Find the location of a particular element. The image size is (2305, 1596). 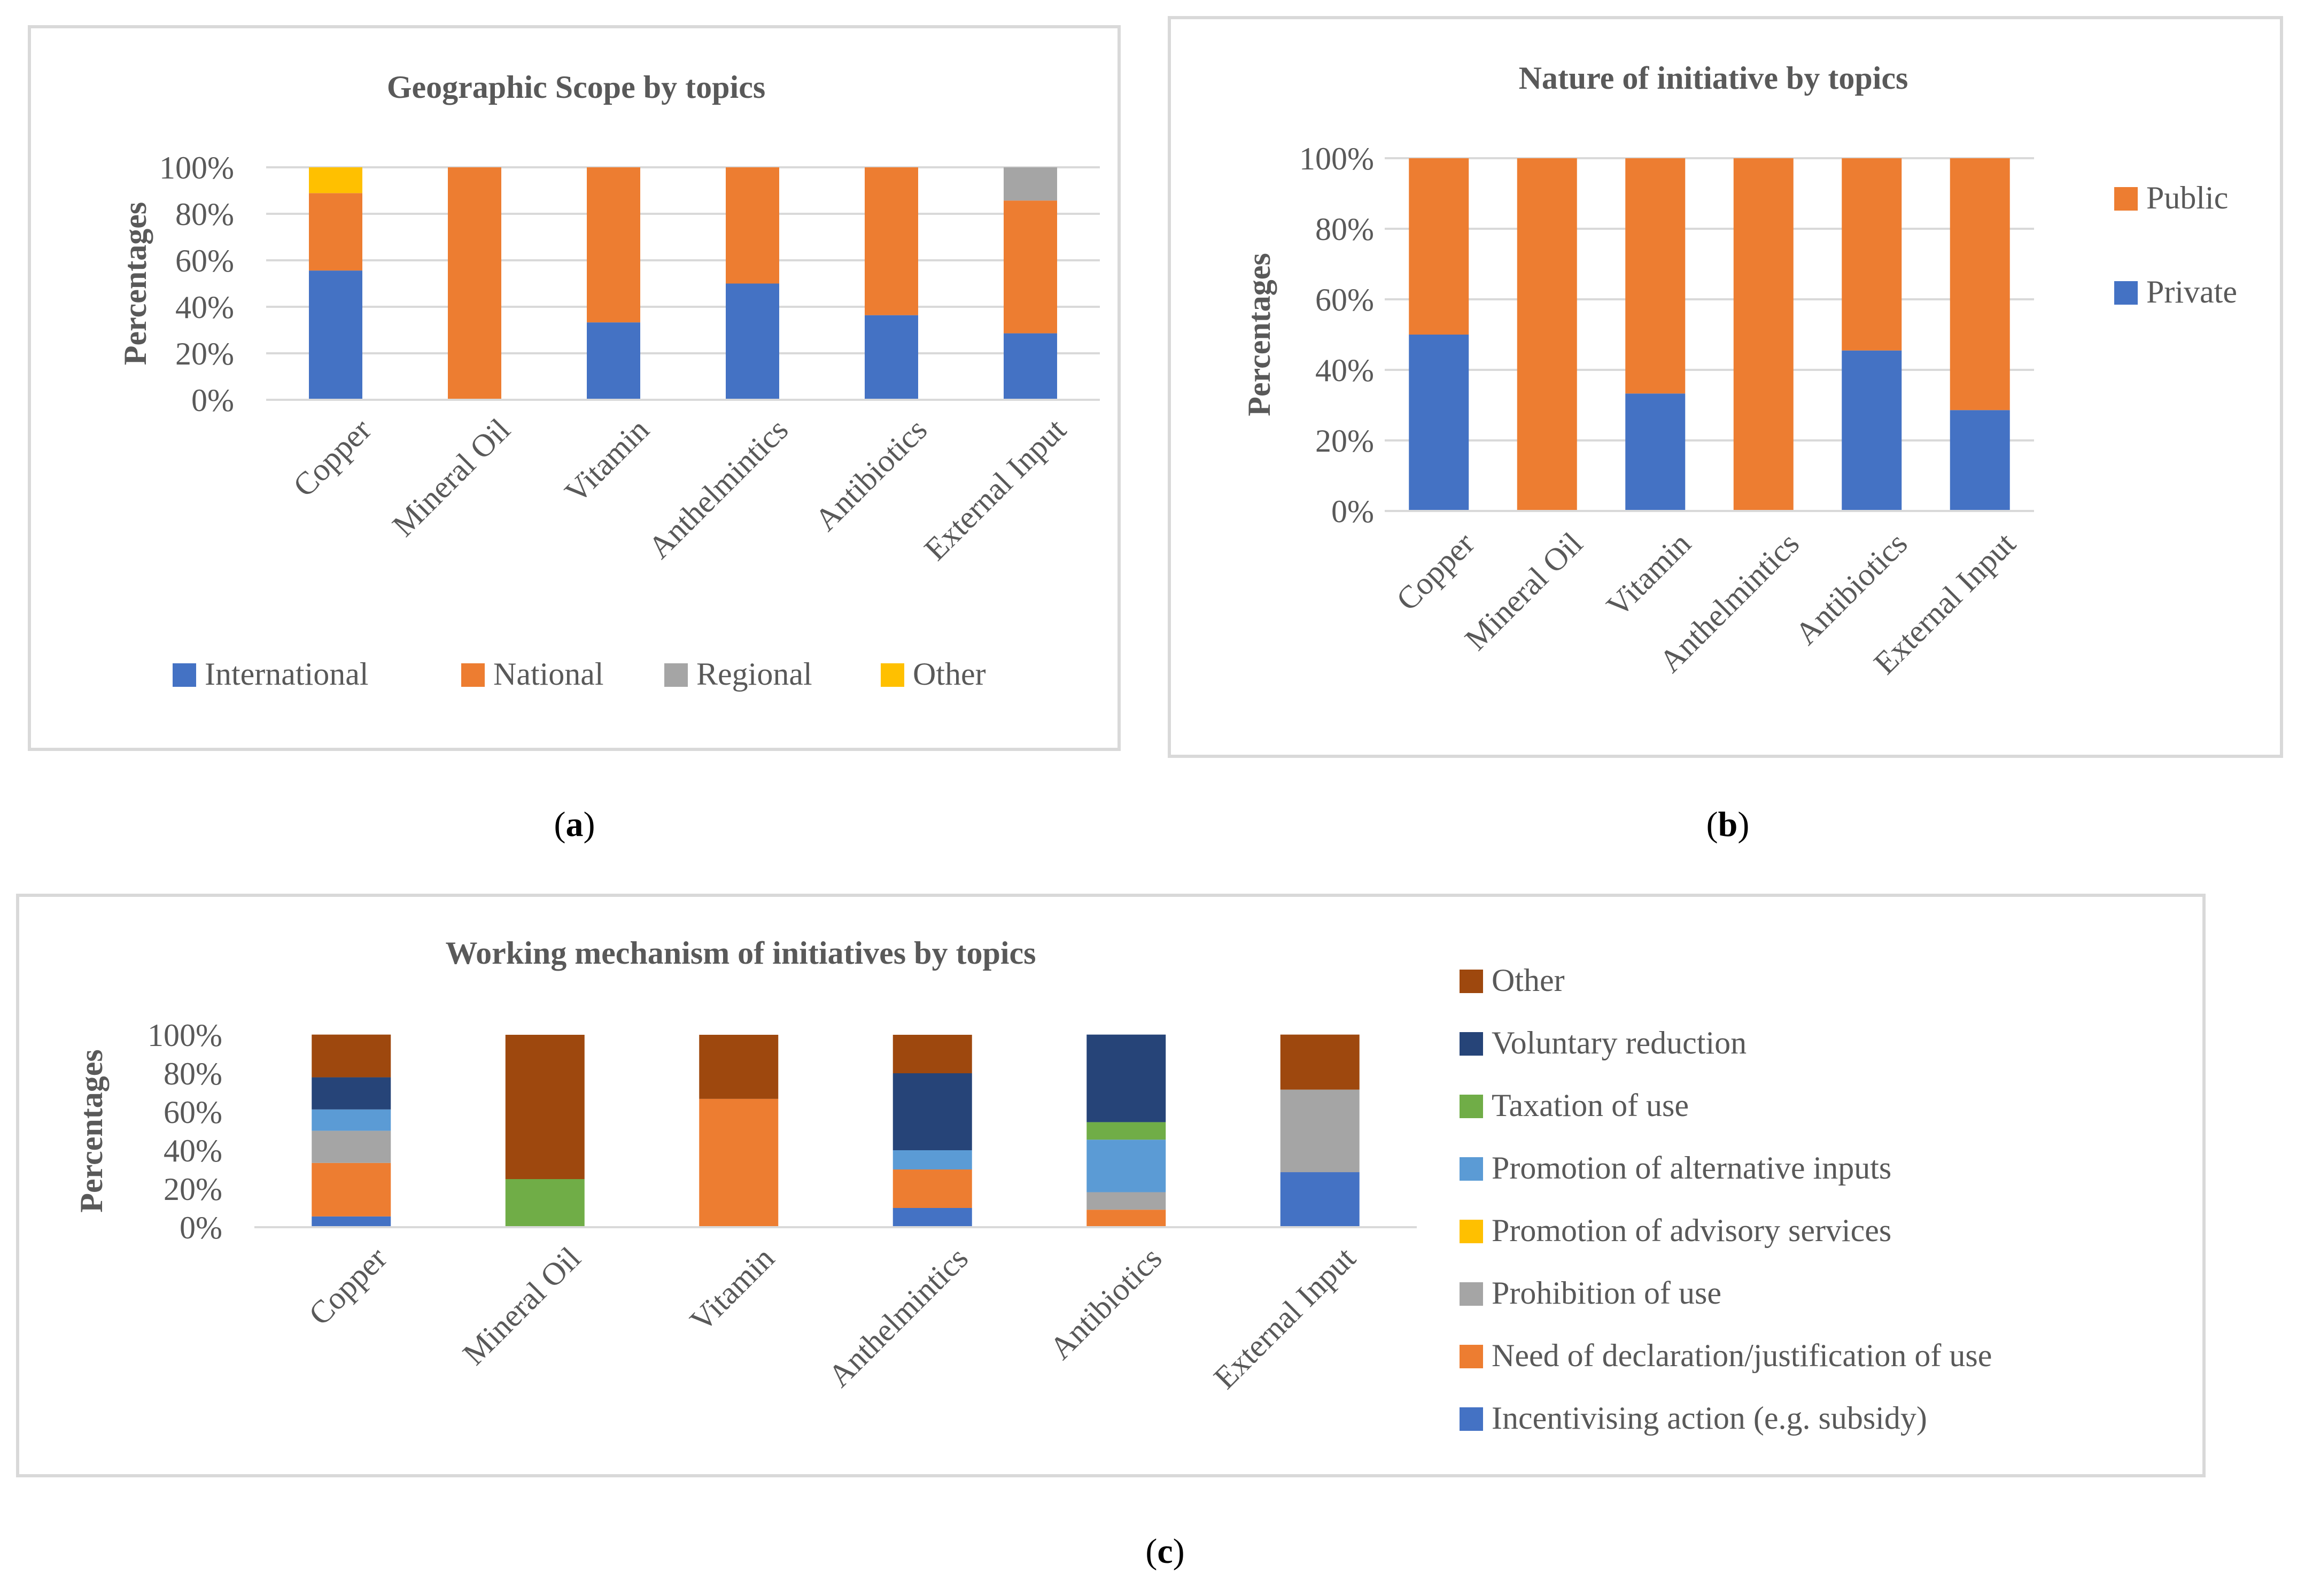

legend-label-regional: Regional is located at coordinates (754, 674).